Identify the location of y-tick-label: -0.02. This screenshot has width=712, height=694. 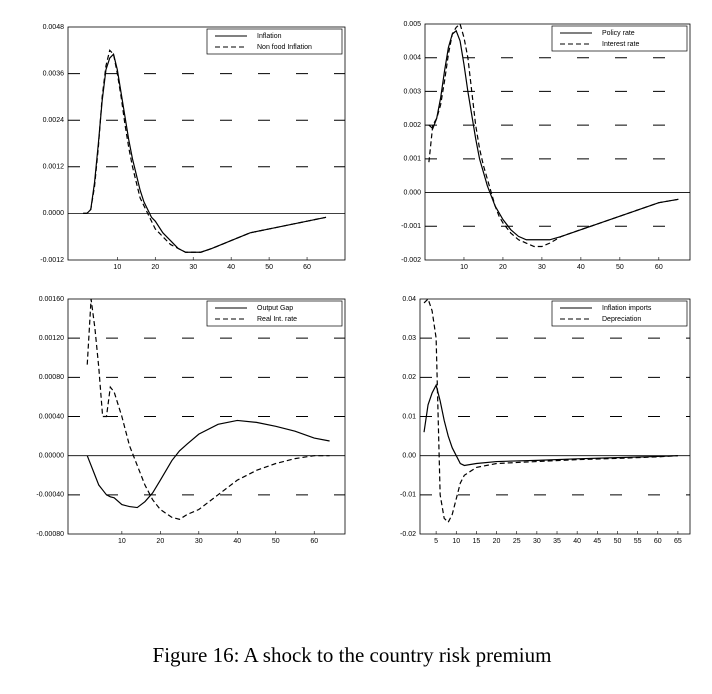
(408, 534).